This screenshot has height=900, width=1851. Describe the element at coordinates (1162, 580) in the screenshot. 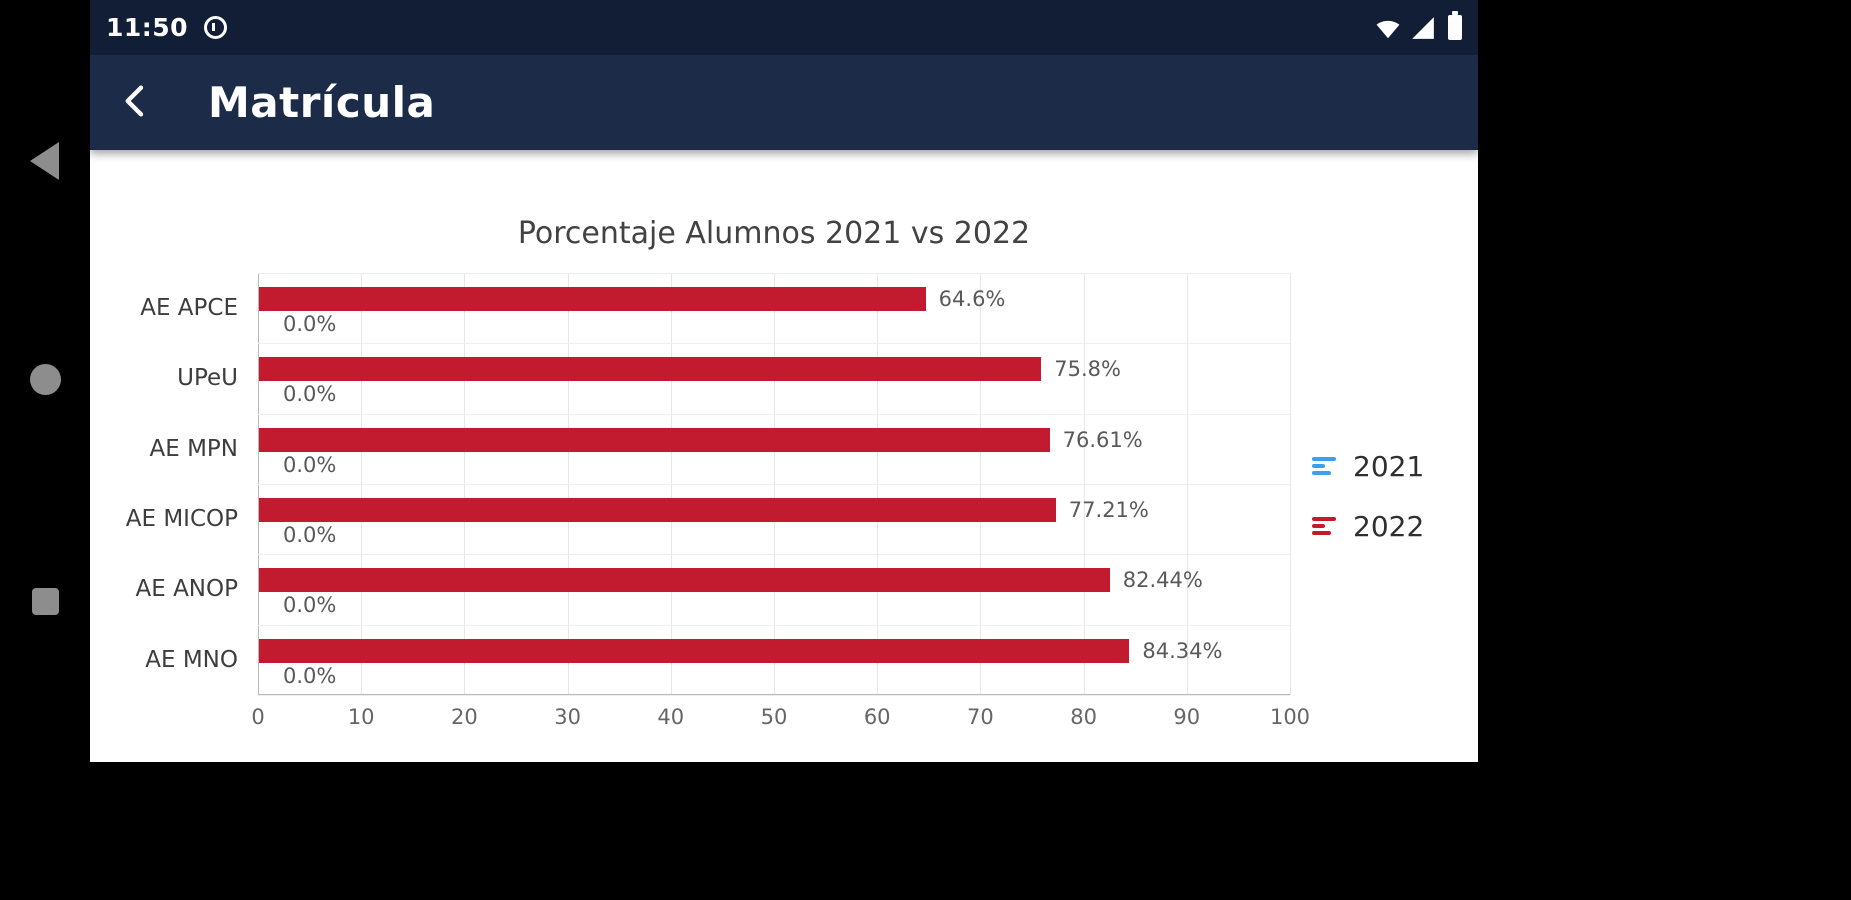

I see `value-label-2022: 82.44%` at that location.